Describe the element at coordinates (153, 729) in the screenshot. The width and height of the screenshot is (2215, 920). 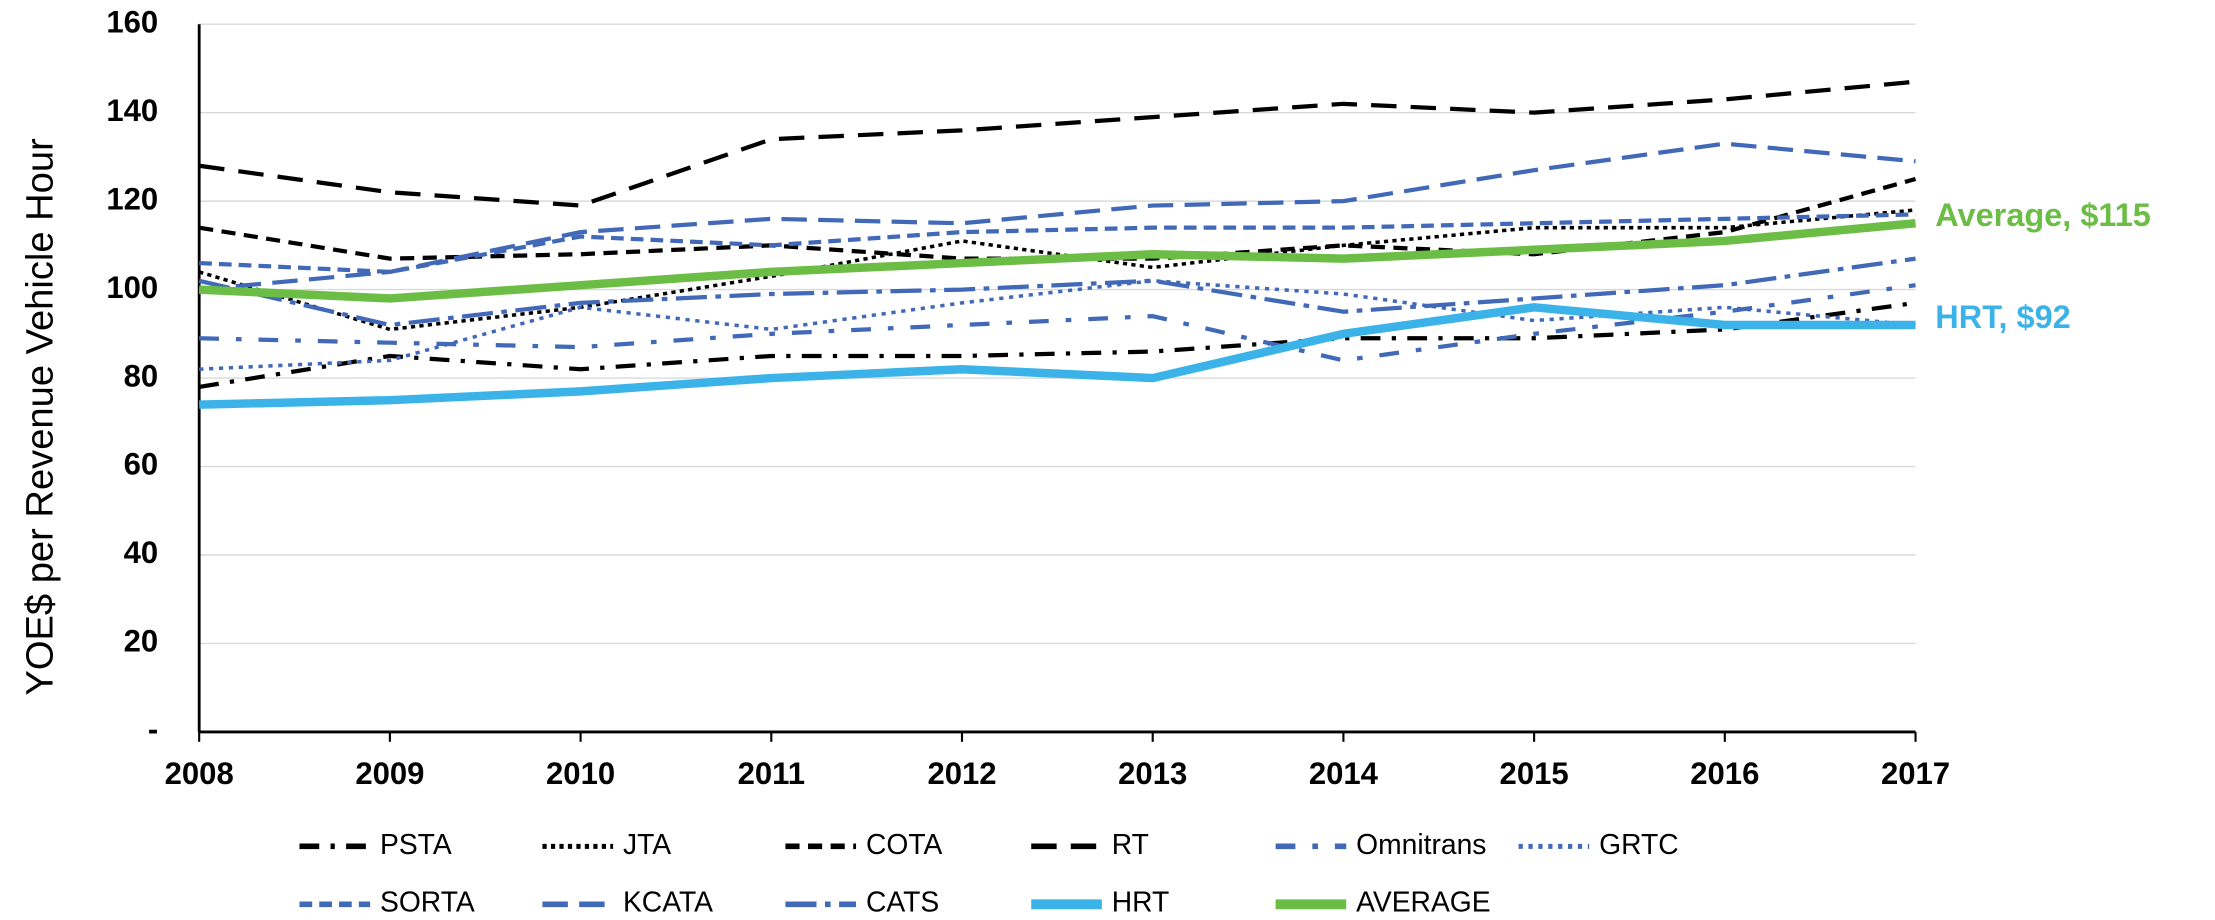
I see `y-tick-label: -` at that location.